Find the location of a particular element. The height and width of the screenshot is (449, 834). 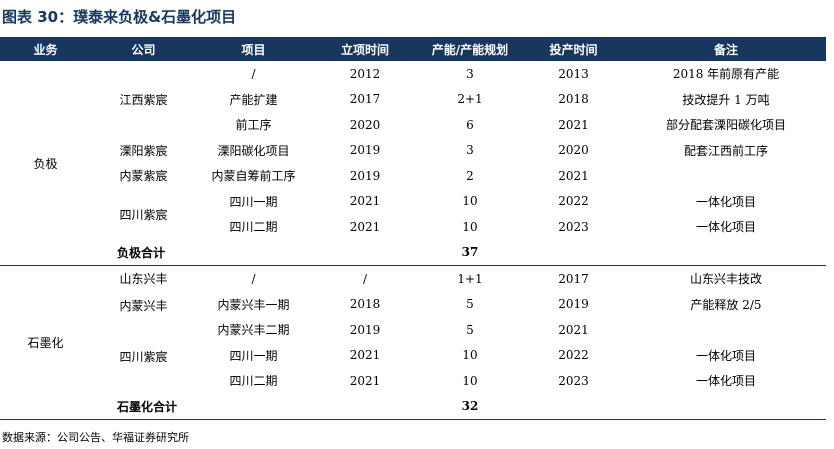

subtotal-label: 负极合计 is located at coordinates (143, 252).